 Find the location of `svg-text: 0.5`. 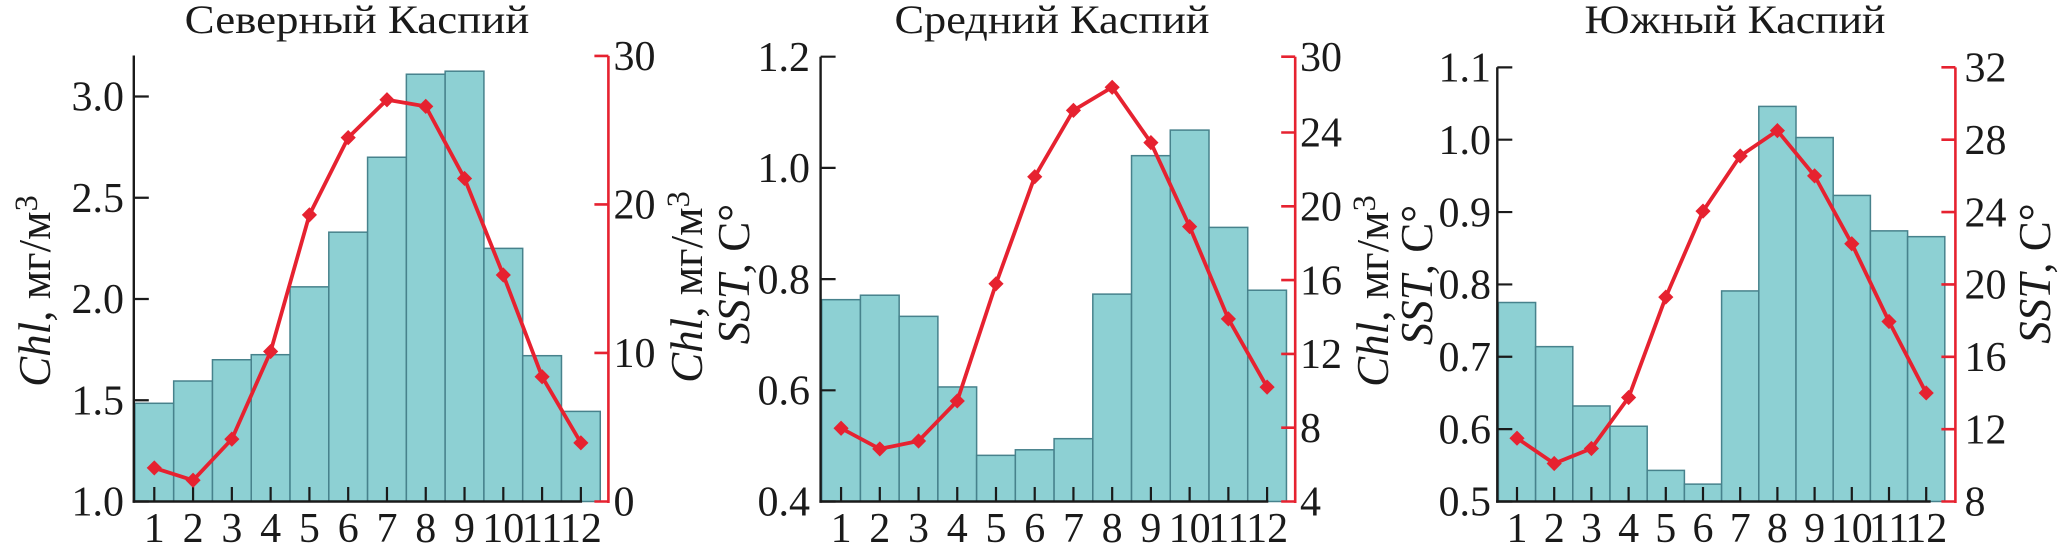

svg-text: 0.5 is located at coordinates (1465, 503).